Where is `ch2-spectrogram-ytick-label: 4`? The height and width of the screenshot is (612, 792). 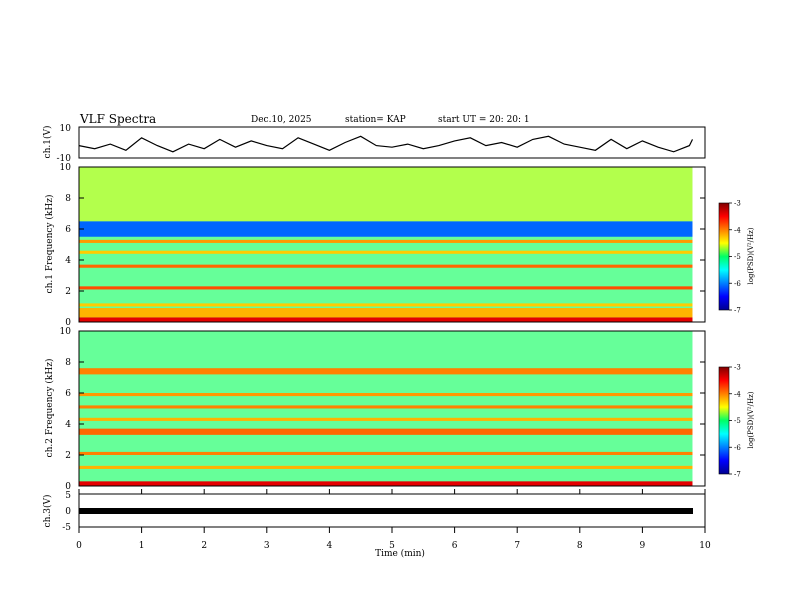
ch2-spectrogram-ytick-label: 4 is located at coordinates (68, 425).